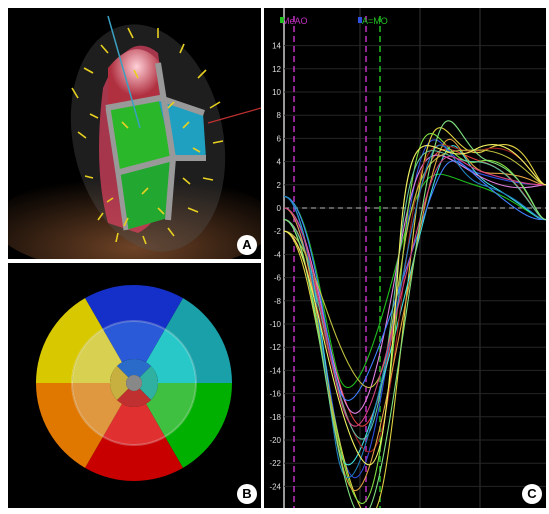 The image size is (549, 514). Describe the element at coordinates (279, 138) in the screenshot. I see `y-tick-label: 6` at that location.